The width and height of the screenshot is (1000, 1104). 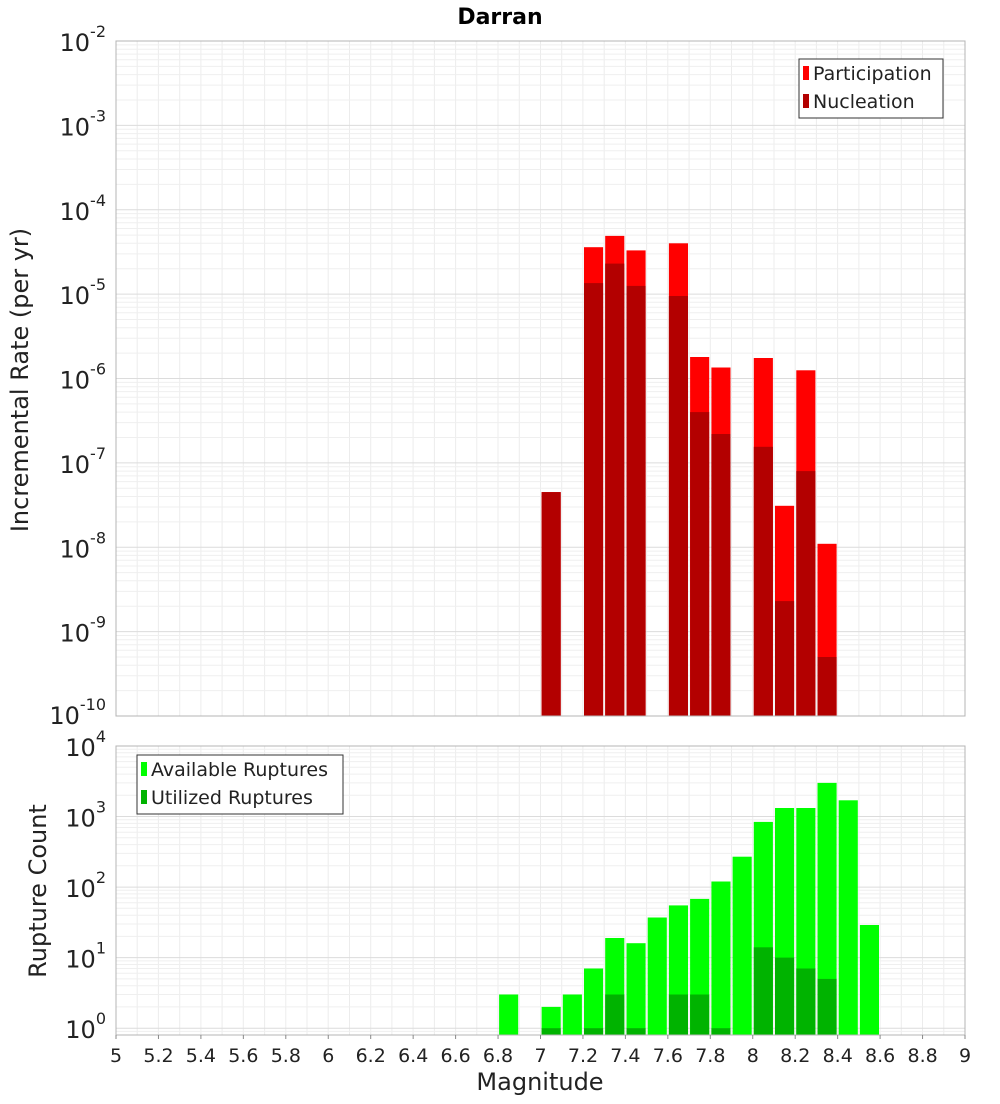 What do you see at coordinates (689, 991) in the screenshot?
I see `series-utilized-ruptures` at bounding box center [689, 991].